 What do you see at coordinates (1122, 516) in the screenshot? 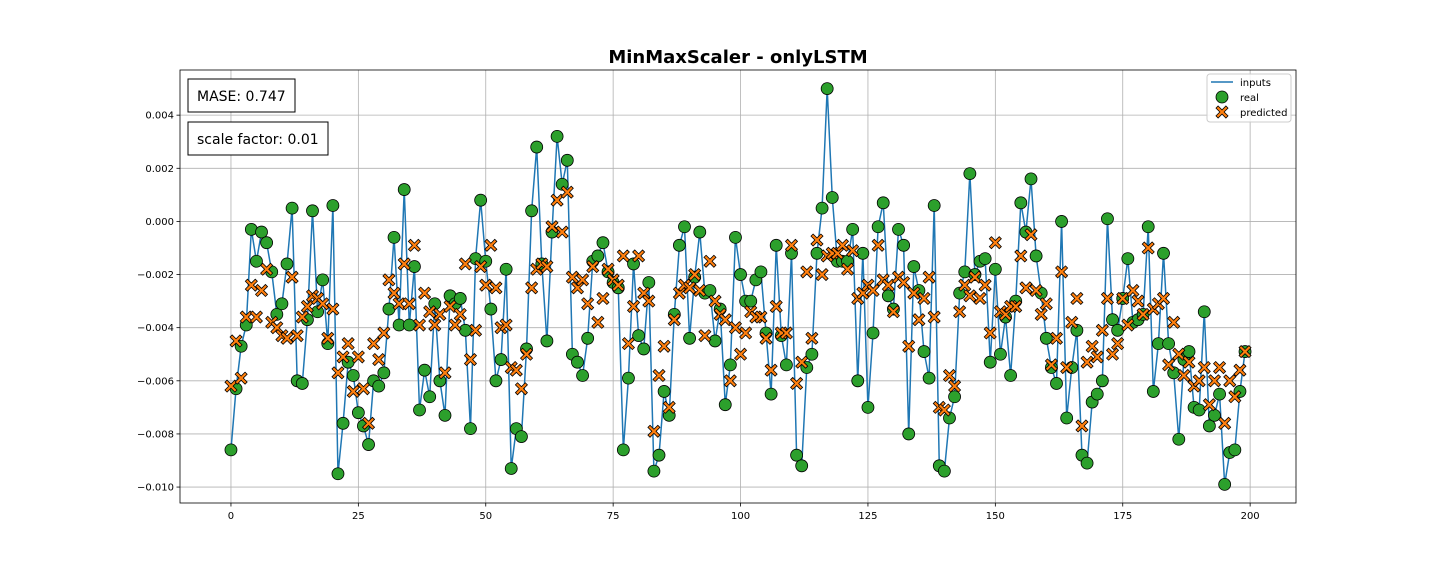
I see `x-tick-label: 175` at bounding box center [1122, 516].